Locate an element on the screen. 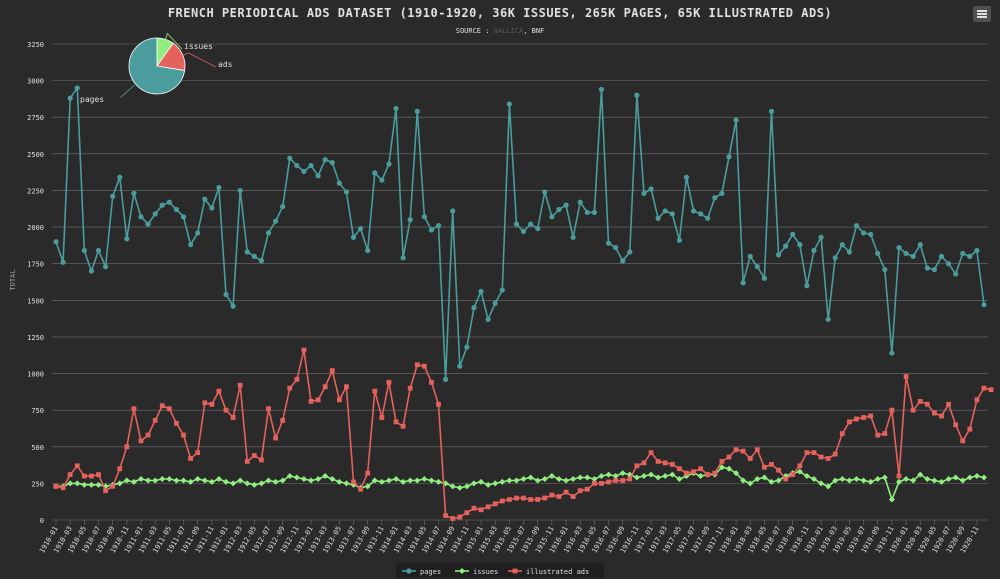 This screenshot has width=1000, height=579. series-issues is located at coordinates (520, 483).